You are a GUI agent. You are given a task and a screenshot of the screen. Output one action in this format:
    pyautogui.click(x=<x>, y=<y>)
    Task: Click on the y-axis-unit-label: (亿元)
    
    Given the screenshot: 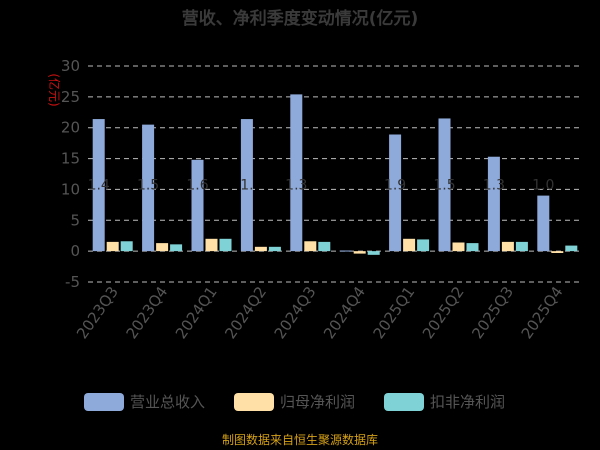 What is the action you would take?
    pyautogui.click(x=54, y=89)
    